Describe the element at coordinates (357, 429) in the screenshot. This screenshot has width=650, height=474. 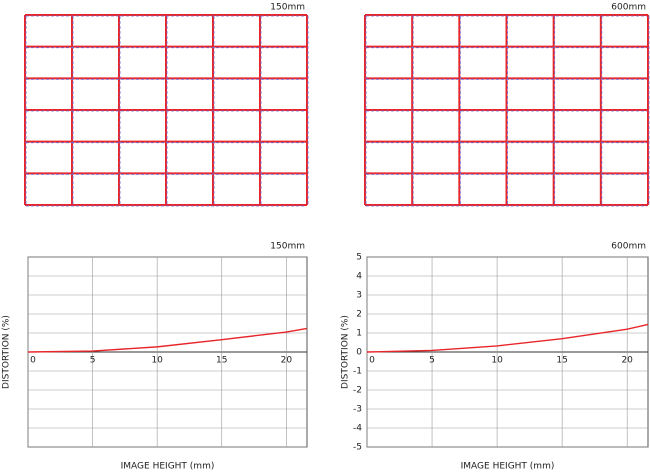
I see `y-tick-label: -4` at that location.